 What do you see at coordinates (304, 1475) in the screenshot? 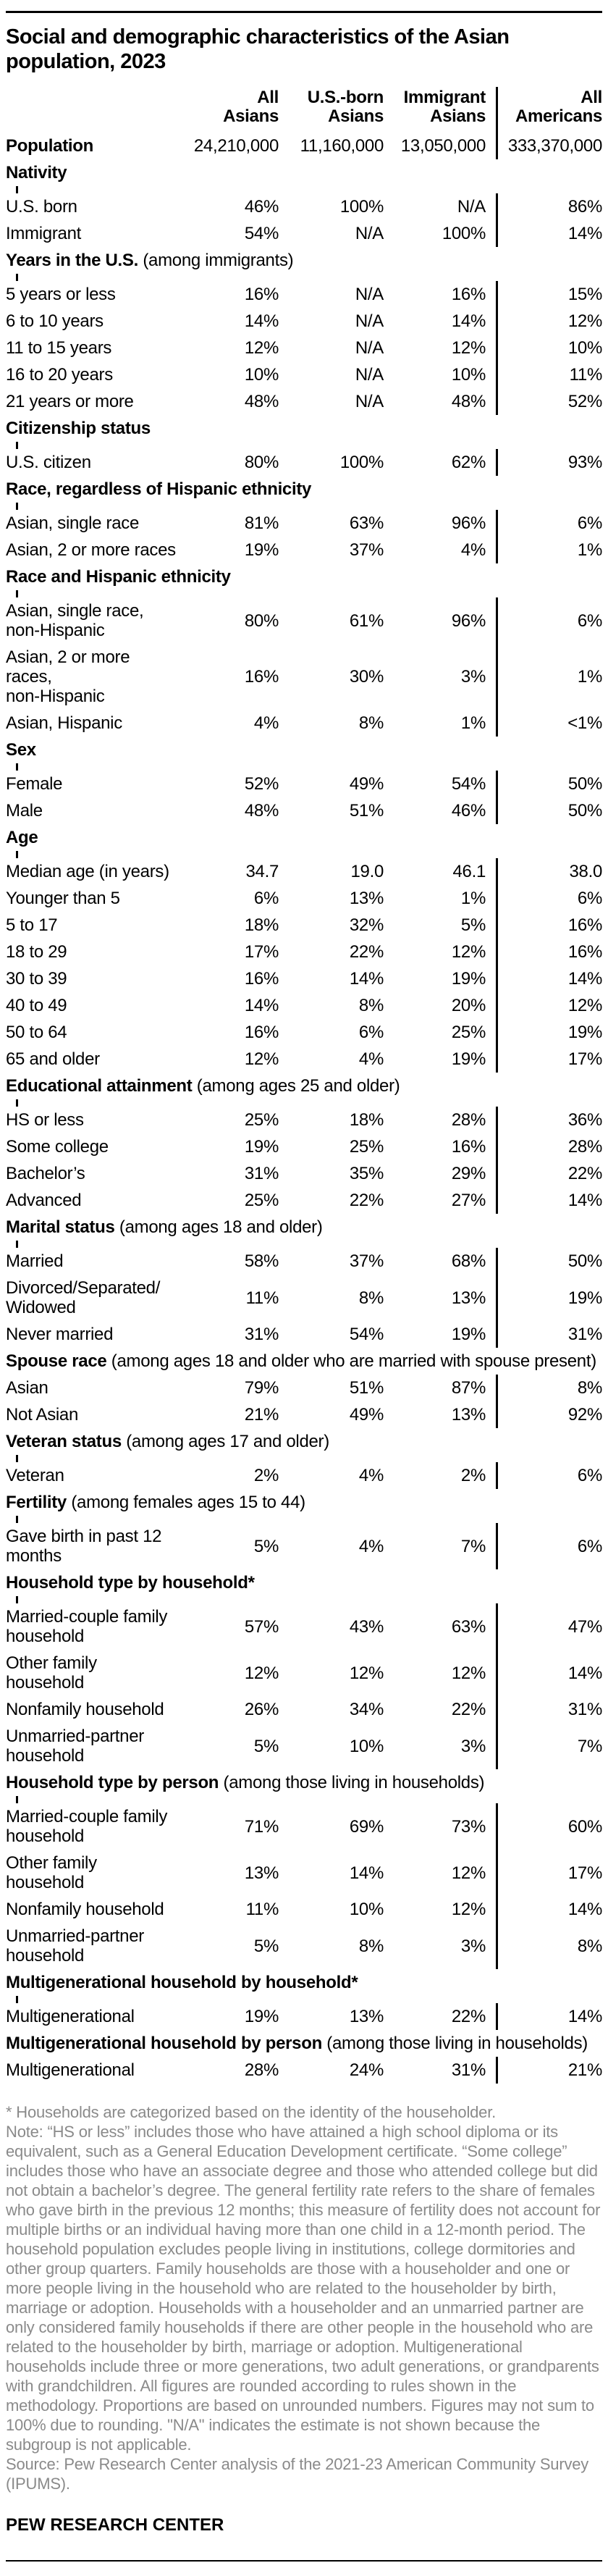
I see `table-row: Veteran 2% 4% 2% 6%` at bounding box center [304, 1475].